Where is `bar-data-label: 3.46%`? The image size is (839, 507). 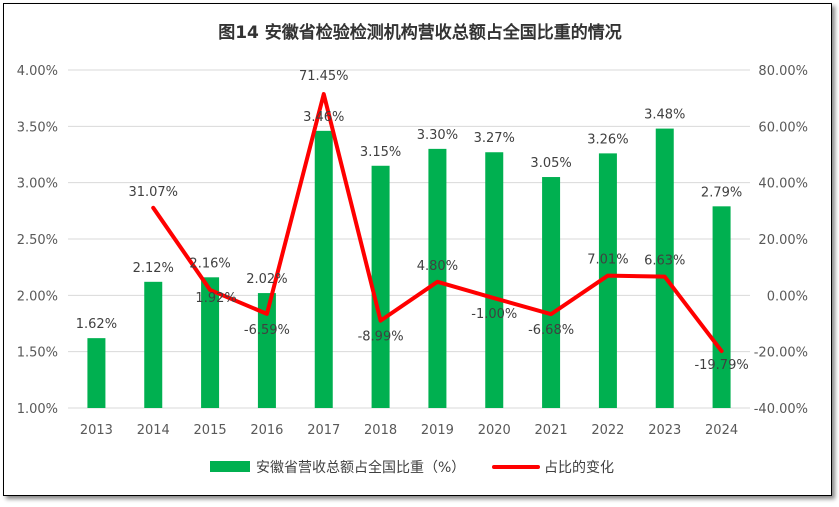
bar-data-label: 3.46% is located at coordinates (323, 117).